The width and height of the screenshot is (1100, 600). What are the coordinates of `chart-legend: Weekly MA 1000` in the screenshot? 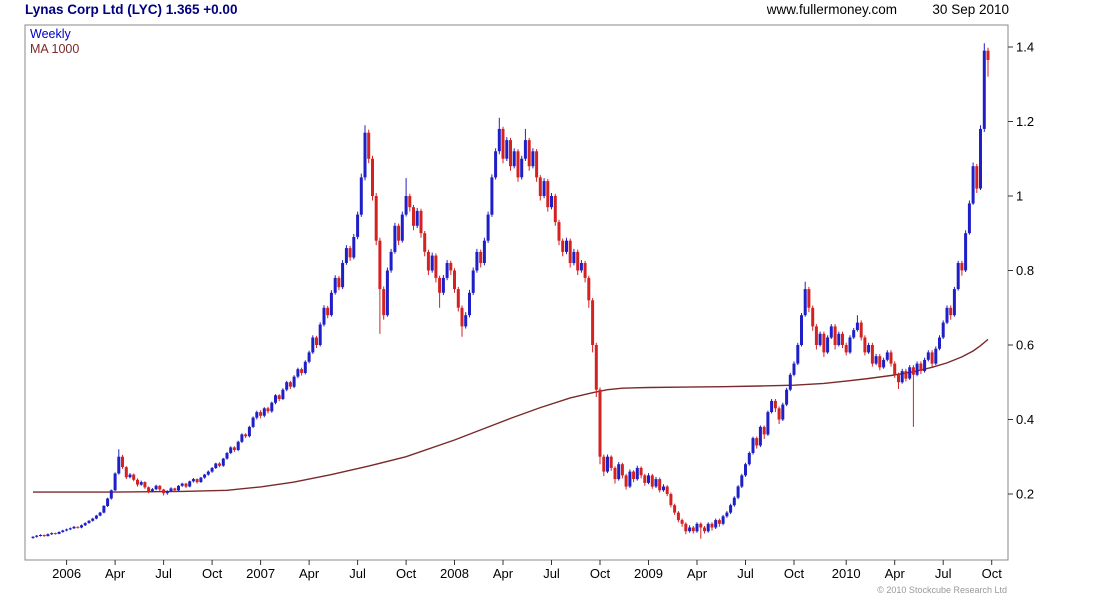 It's located at (54, 42).